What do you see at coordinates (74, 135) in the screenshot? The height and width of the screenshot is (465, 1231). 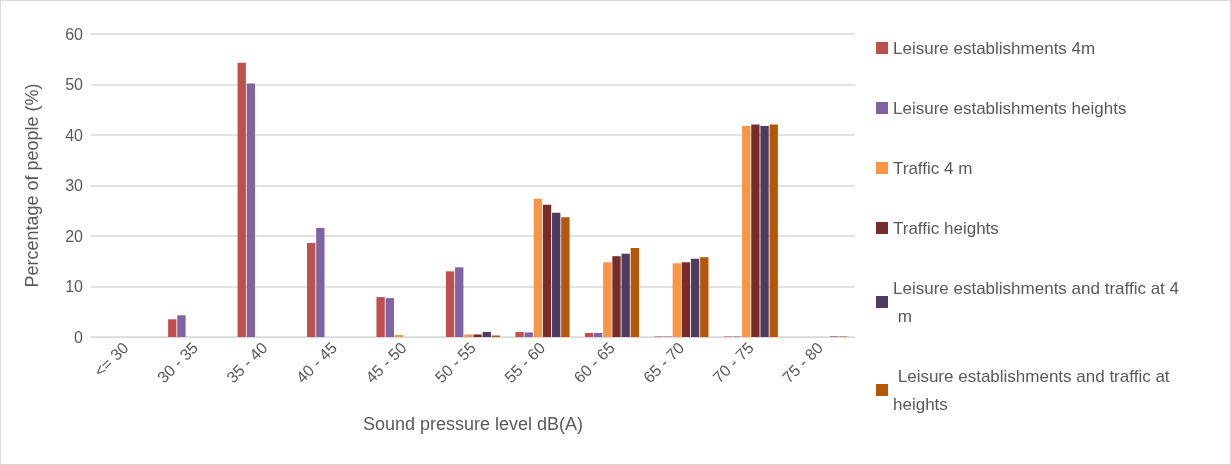 I see `y-tick-label: 40` at bounding box center [74, 135].